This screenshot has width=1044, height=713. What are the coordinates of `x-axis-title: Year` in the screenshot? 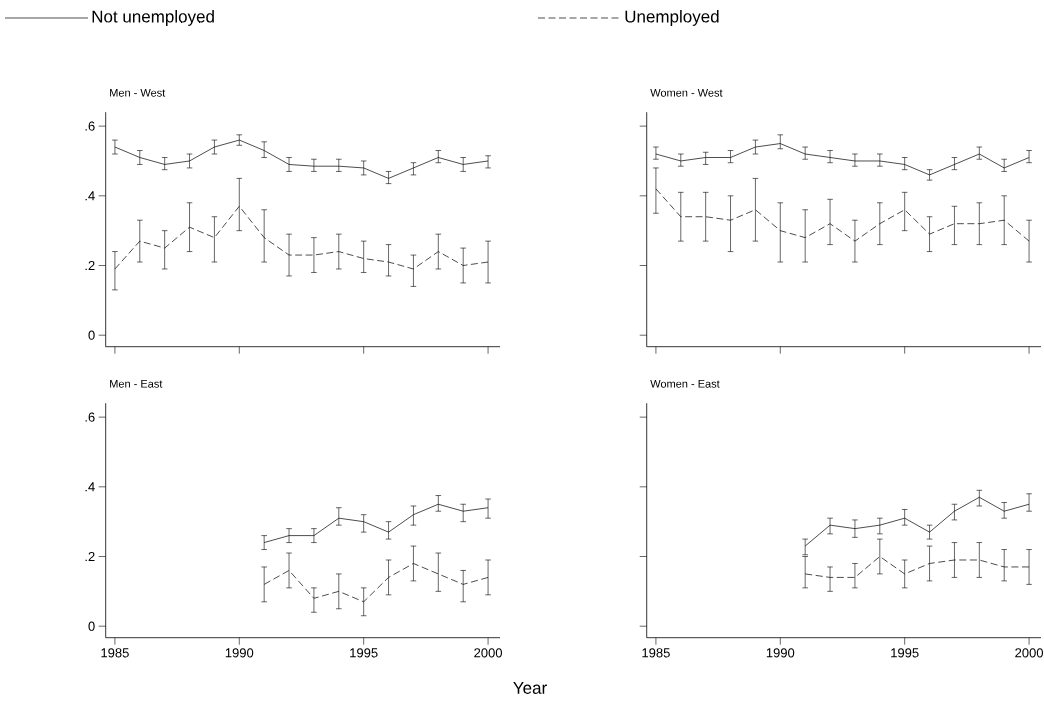 It's located at (530, 688).